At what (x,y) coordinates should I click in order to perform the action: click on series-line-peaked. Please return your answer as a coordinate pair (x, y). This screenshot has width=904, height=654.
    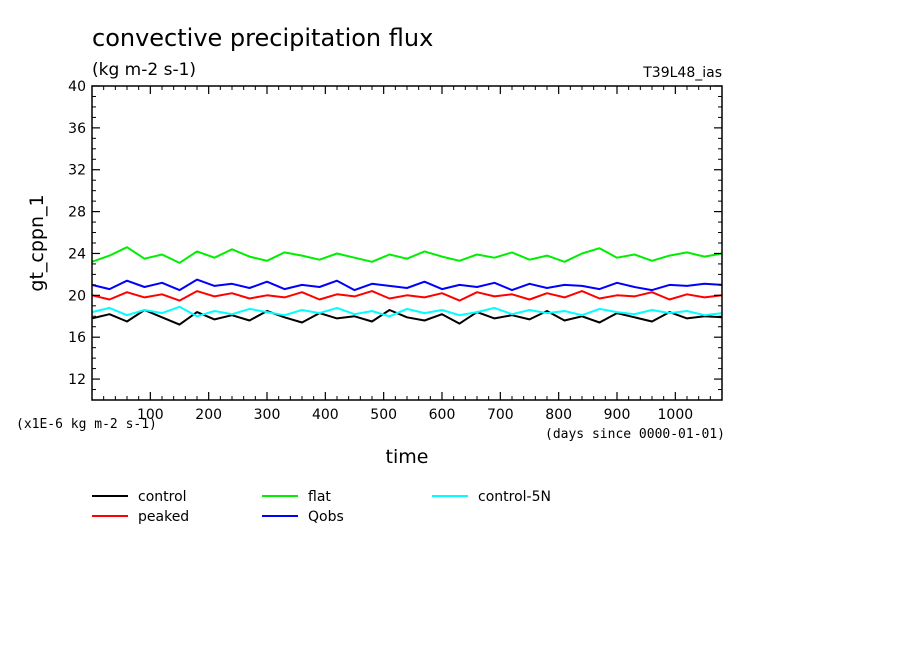
    Looking at the image, I should click on (407, 296).